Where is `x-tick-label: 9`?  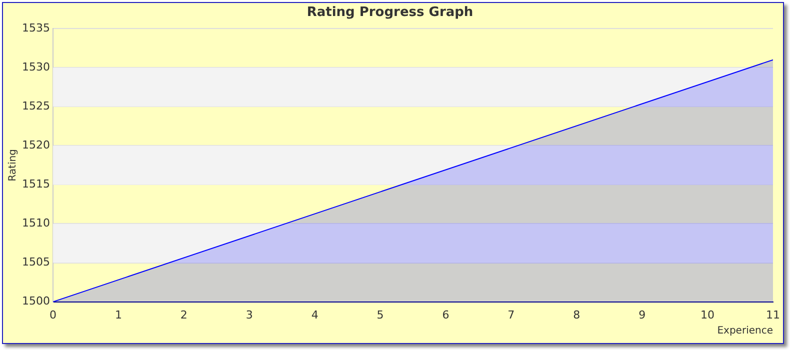
x-tick-label: 9 is located at coordinates (642, 315).